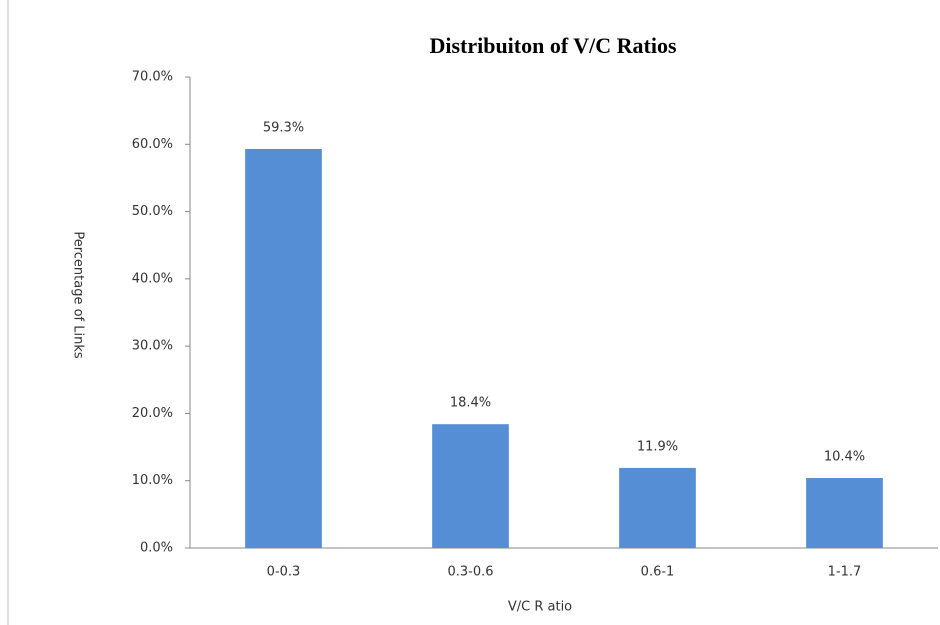 The width and height of the screenshot is (940, 625). Describe the element at coordinates (844, 457) in the screenshot. I see `data-label: 10.4%` at that location.